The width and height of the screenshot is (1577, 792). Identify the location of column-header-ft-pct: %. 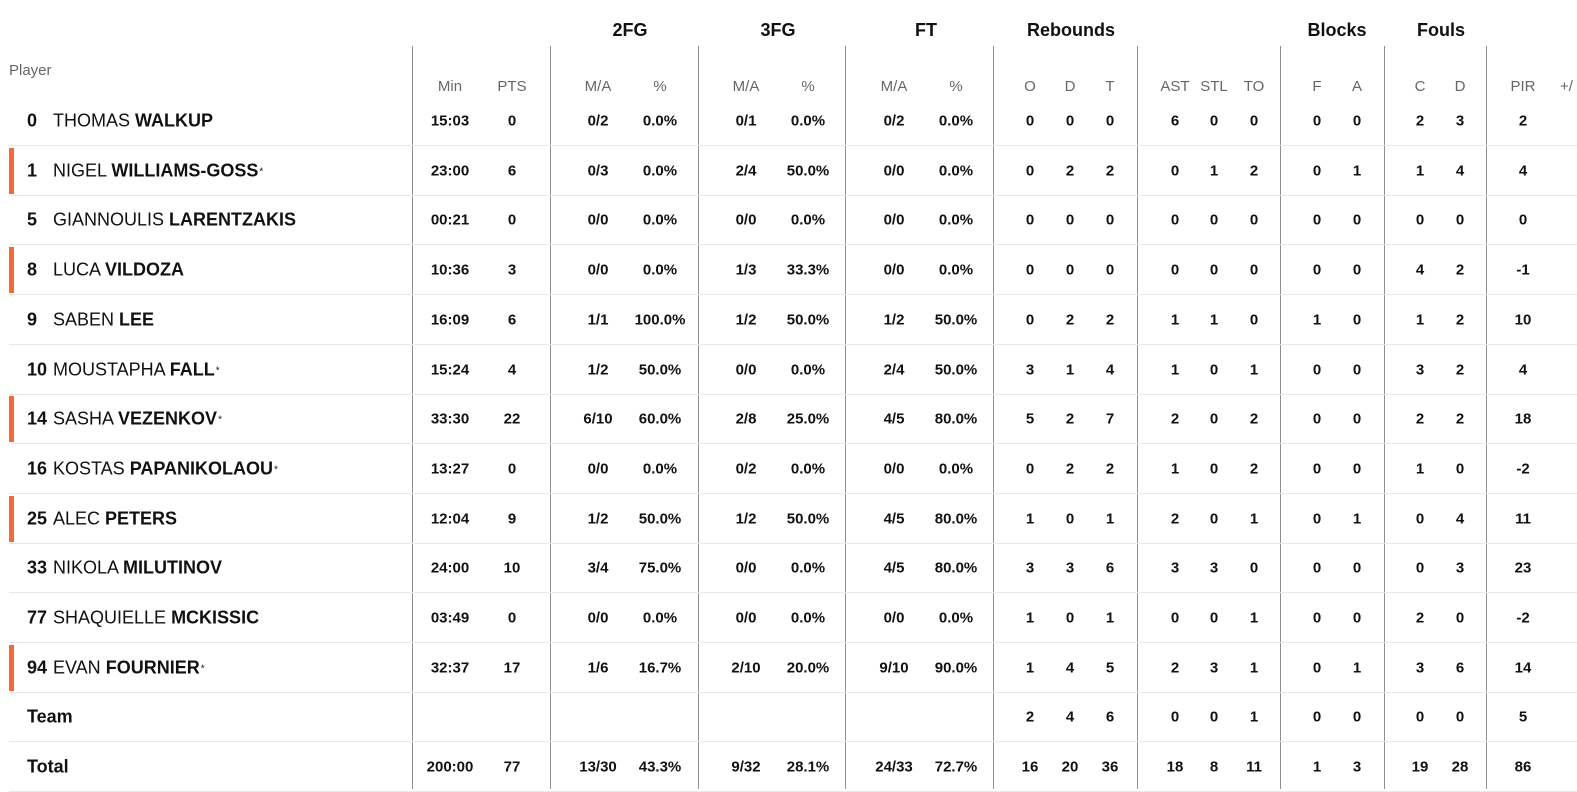
(956, 86).